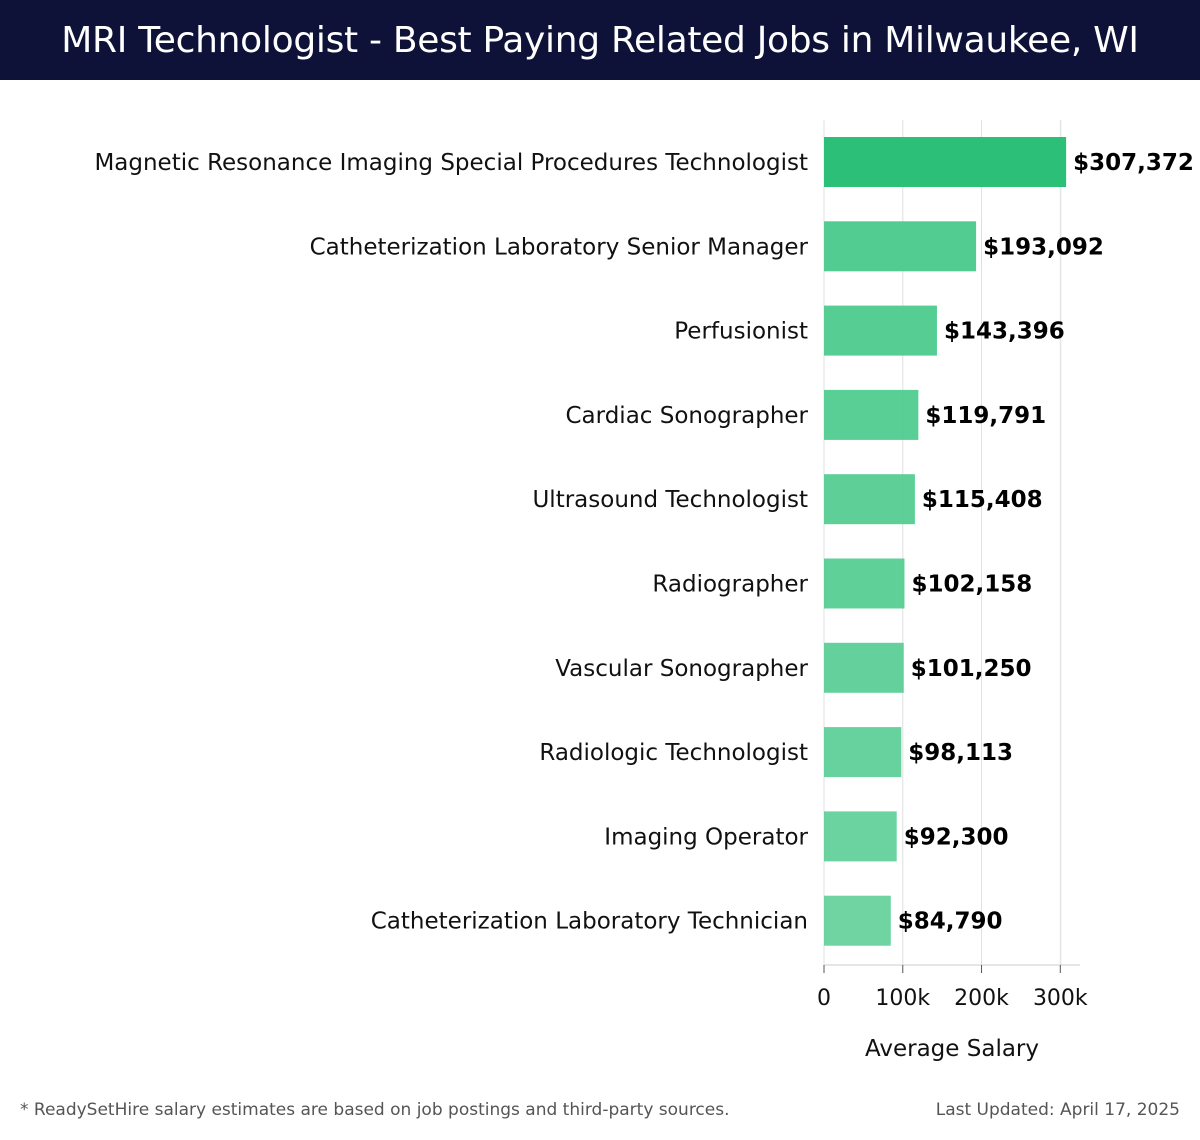 The image size is (1200, 1140). What do you see at coordinates (971, 669) in the screenshot?
I see `value-label: $101,250` at bounding box center [971, 669].